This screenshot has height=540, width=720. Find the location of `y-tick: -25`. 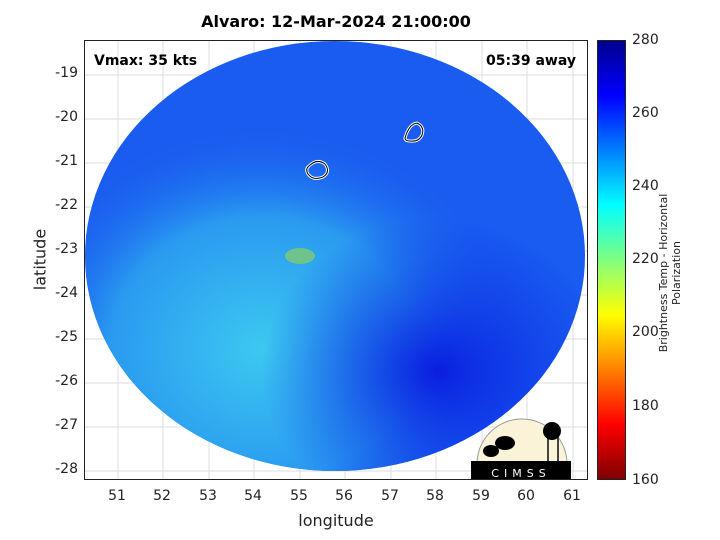

y-tick: -25 is located at coordinates (66, 337).